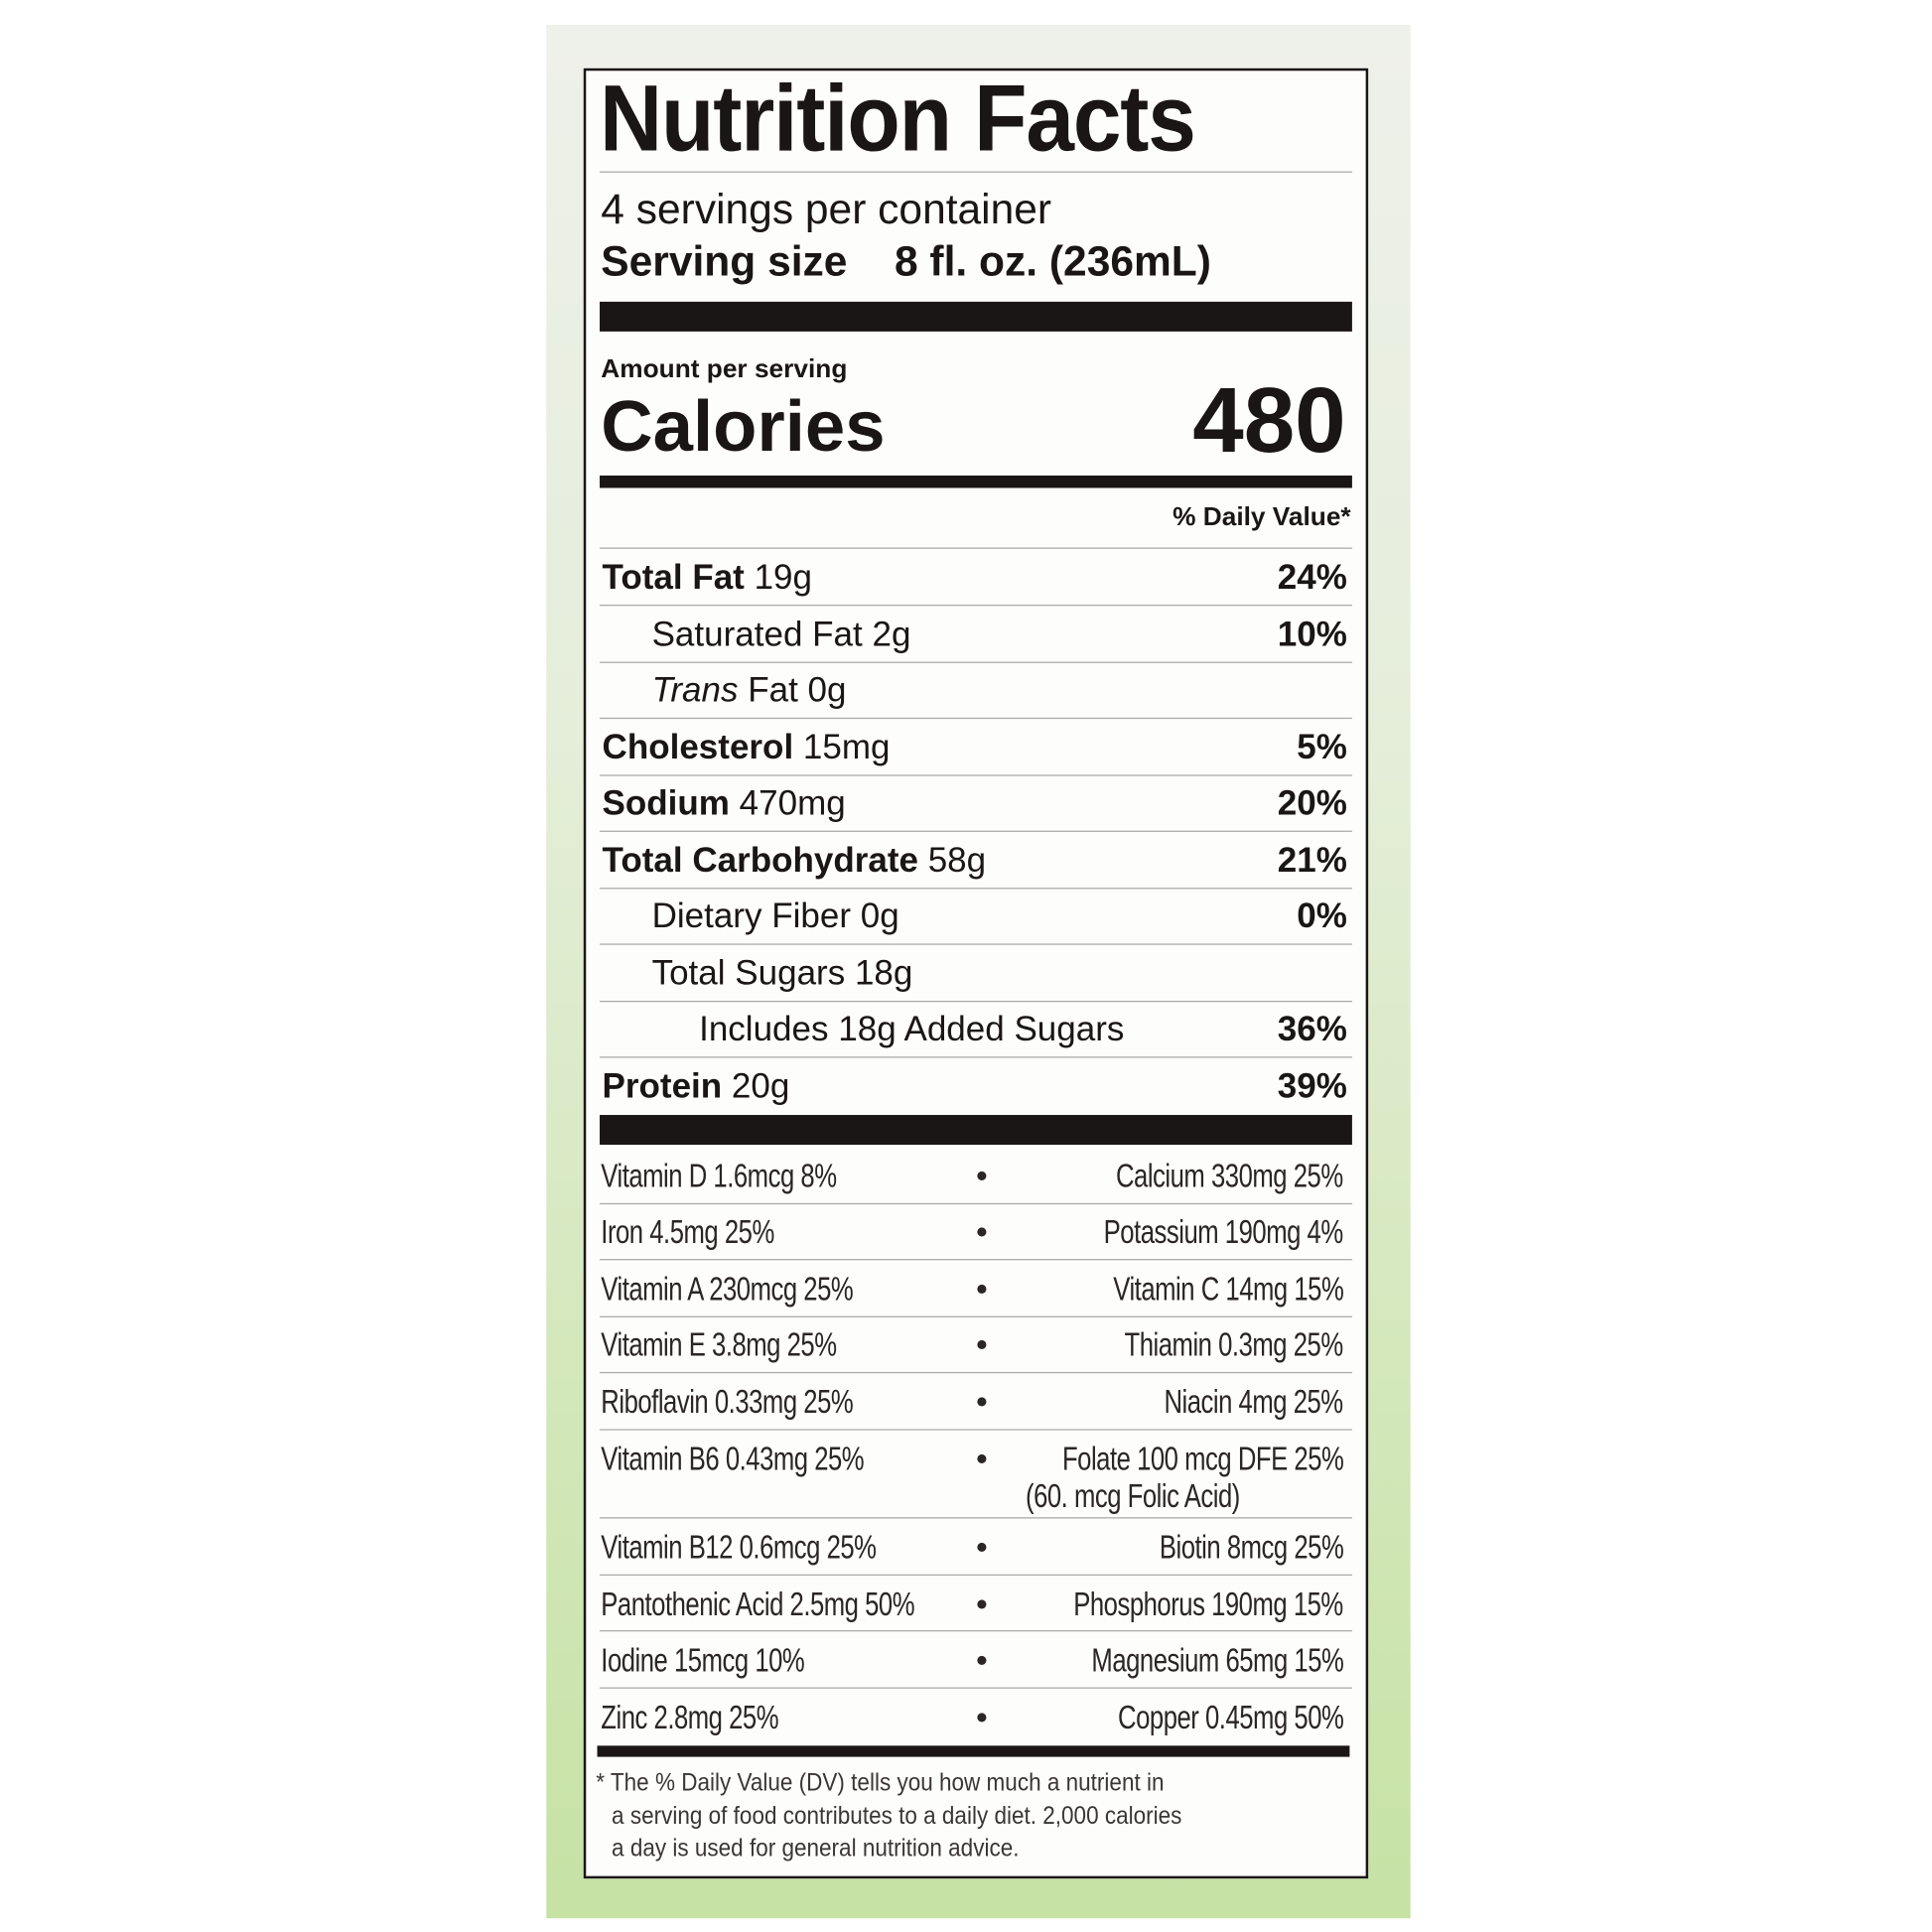  Describe the element at coordinates (973, 1547) in the screenshot. I see `vitamin-row: Vitamin B12 0.6mcg 25% • Biotin 8mcg 25%` at that location.